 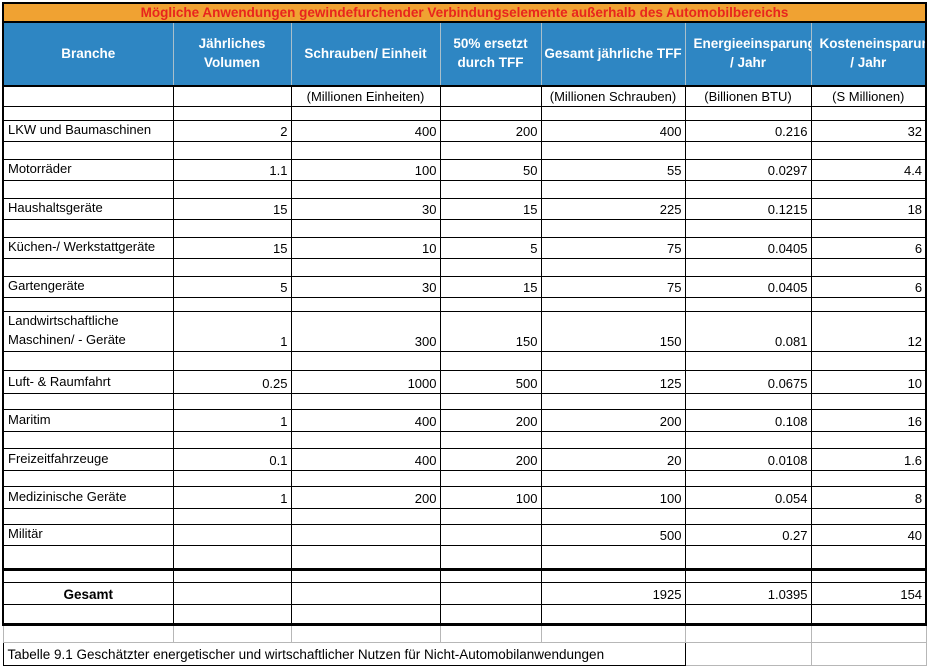 I want to click on table-cell: 0.0297, so click(x=748, y=169).